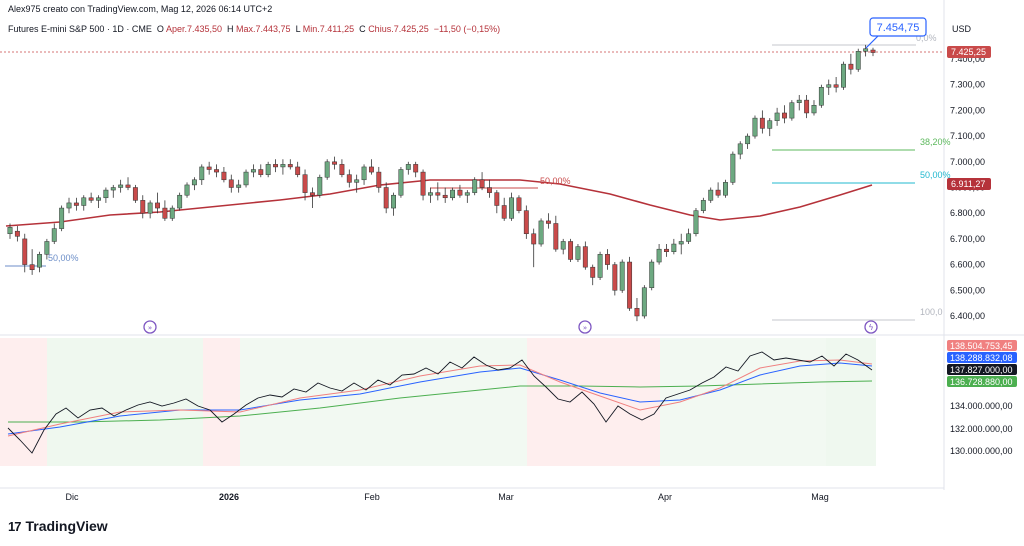 The height and width of the screenshot is (546, 1024). What do you see at coordinates (931, 312) in the screenshot?
I see `fib-100-label: 100,0` at bounding box center [931, 312].